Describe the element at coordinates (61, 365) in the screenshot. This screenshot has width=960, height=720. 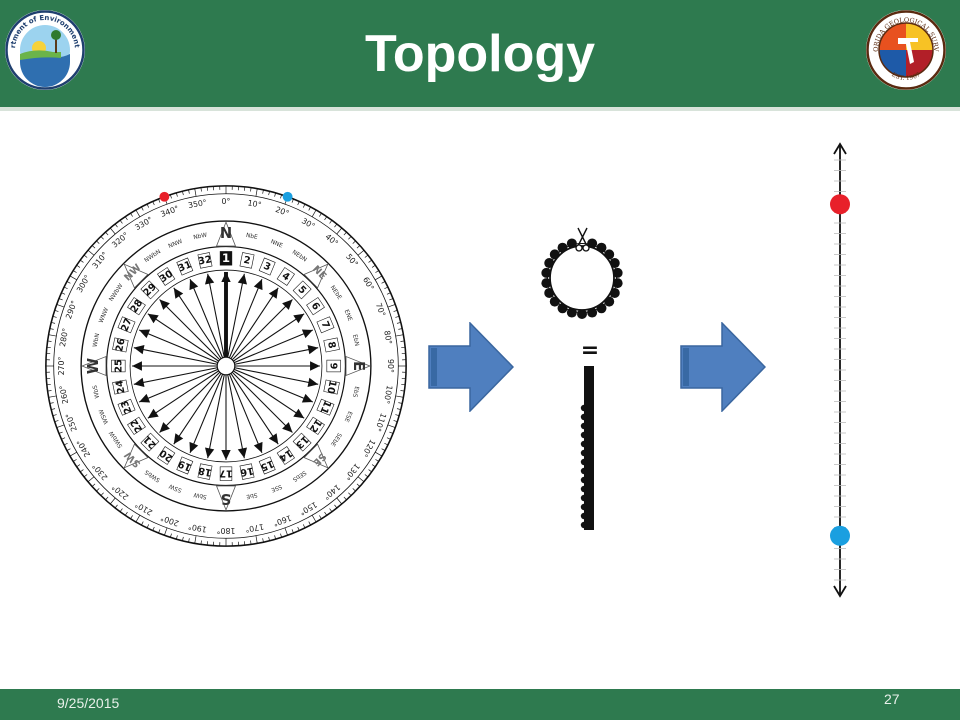
I see `degree-label: 270°` at that location.